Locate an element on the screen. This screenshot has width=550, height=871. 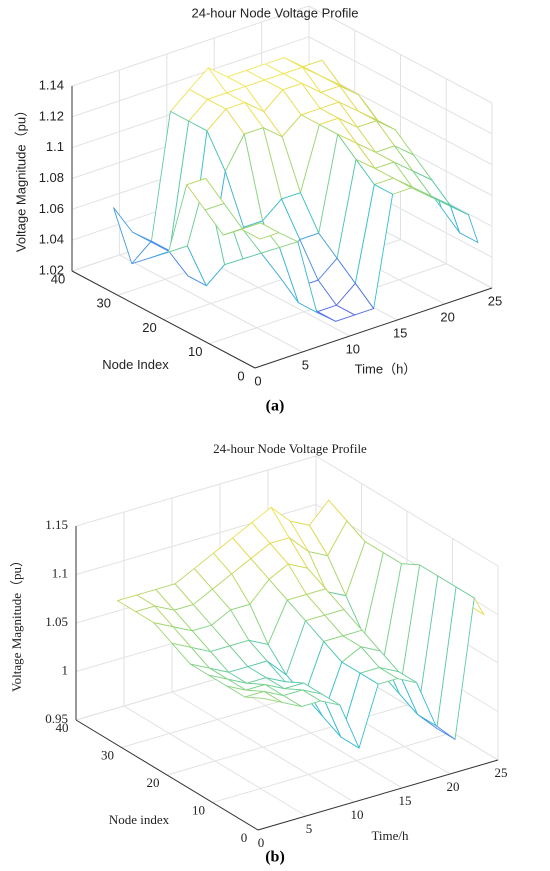
z-tick-label: 1.02 is located at coordinates (51, 269).